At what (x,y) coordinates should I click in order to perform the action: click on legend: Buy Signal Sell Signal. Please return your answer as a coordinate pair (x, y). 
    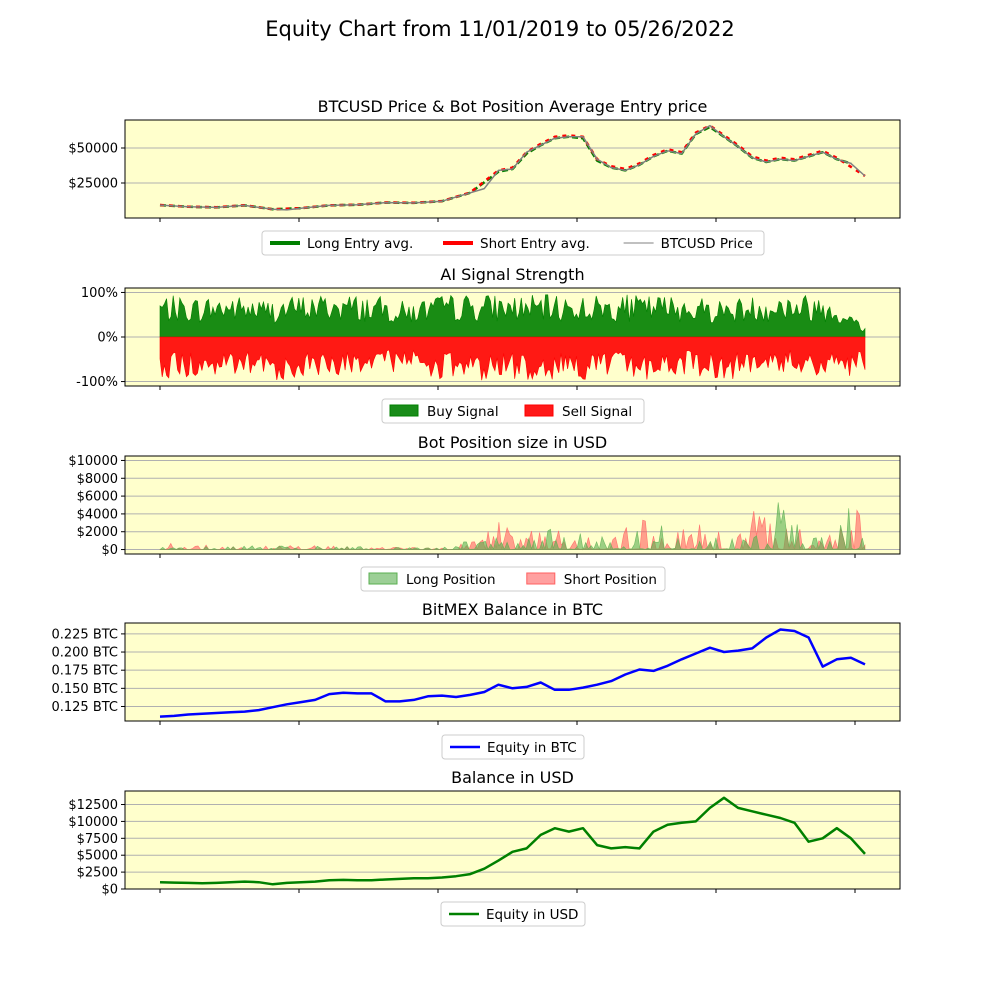
    Looking at the image, I should click on (513, 411).